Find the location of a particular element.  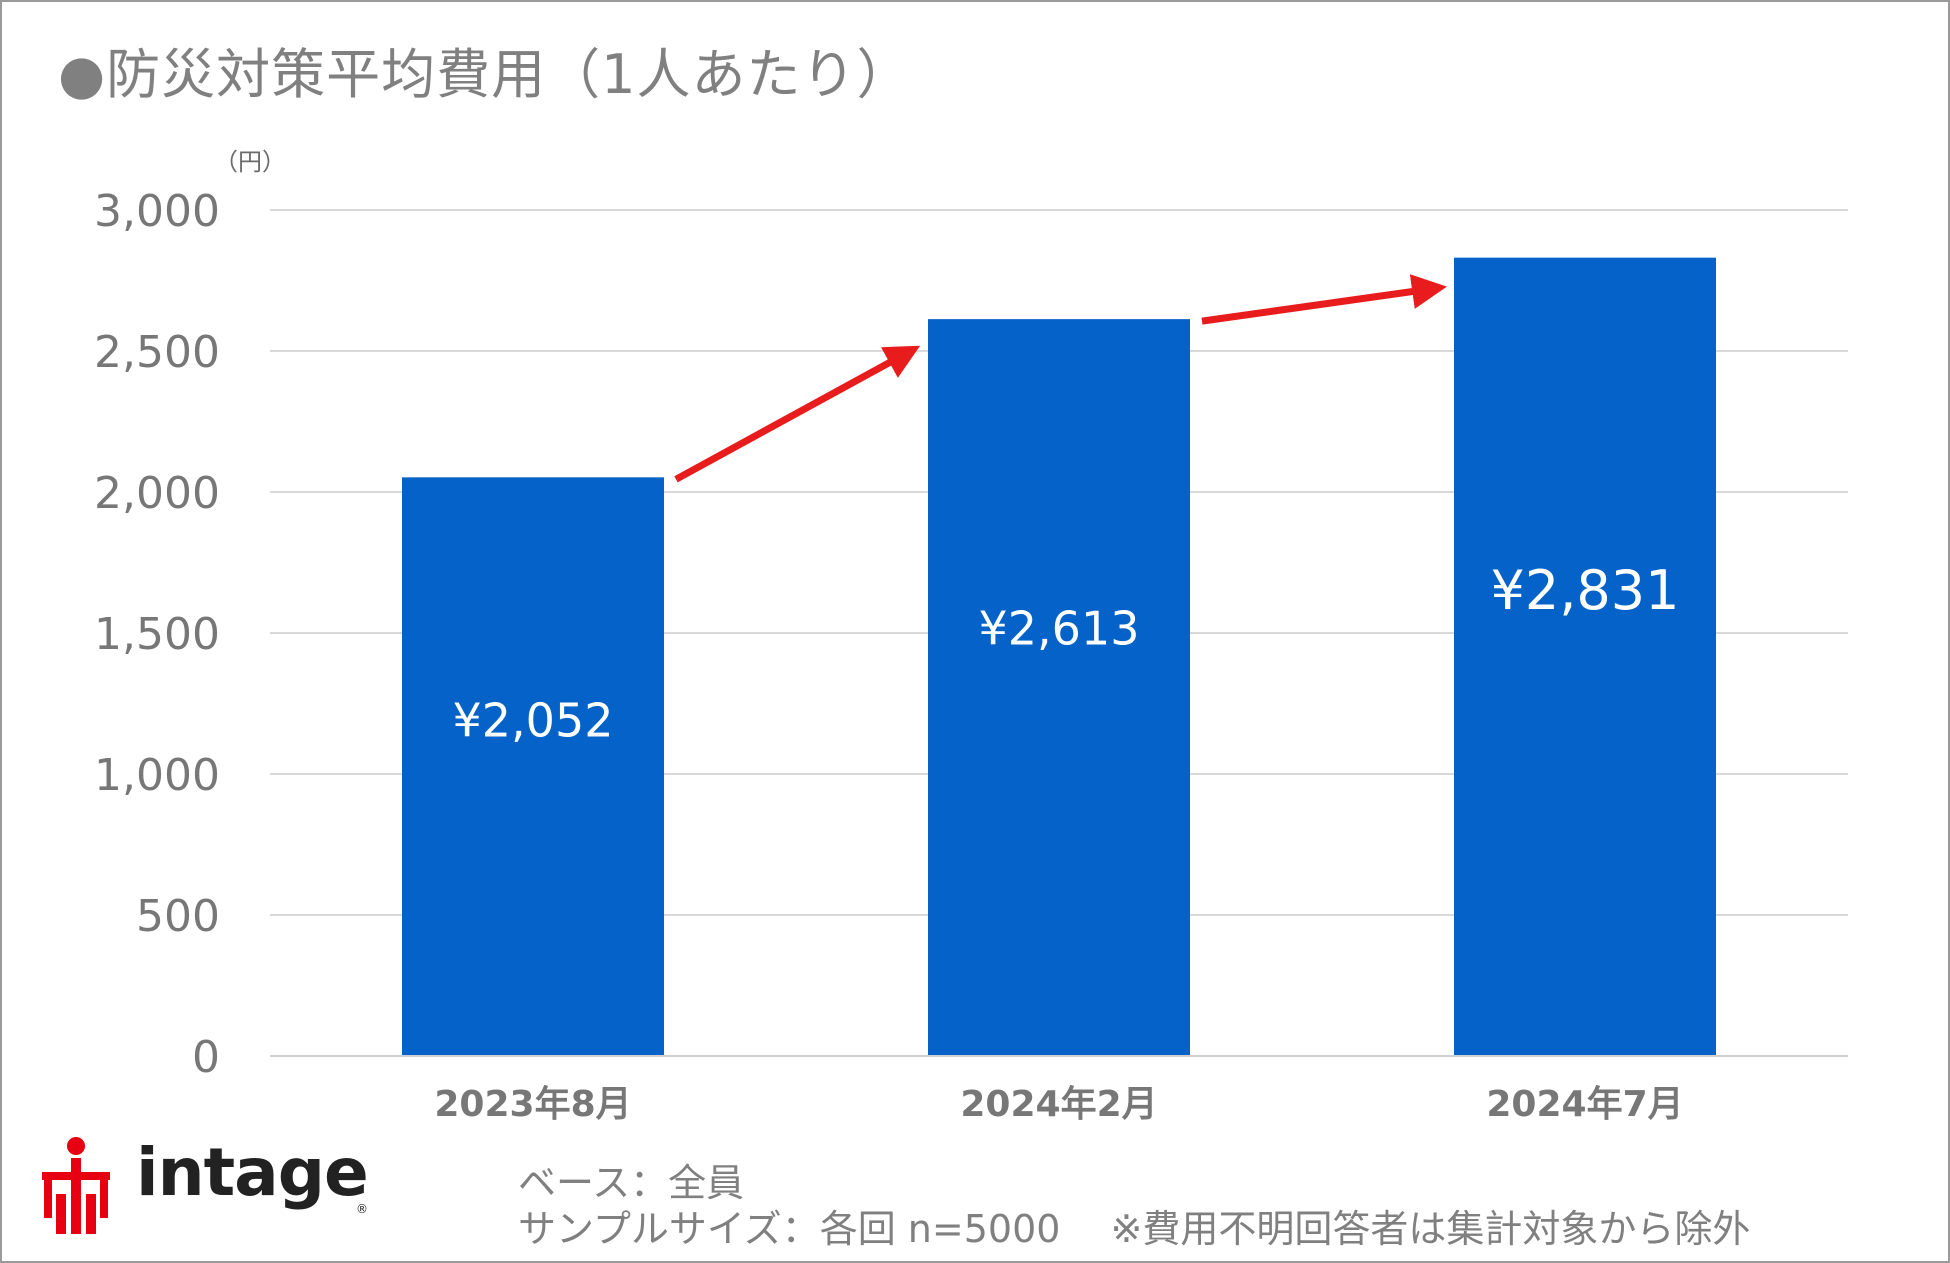

x-category-label: 2024年7月 is located at coordinates (1584, 1104).